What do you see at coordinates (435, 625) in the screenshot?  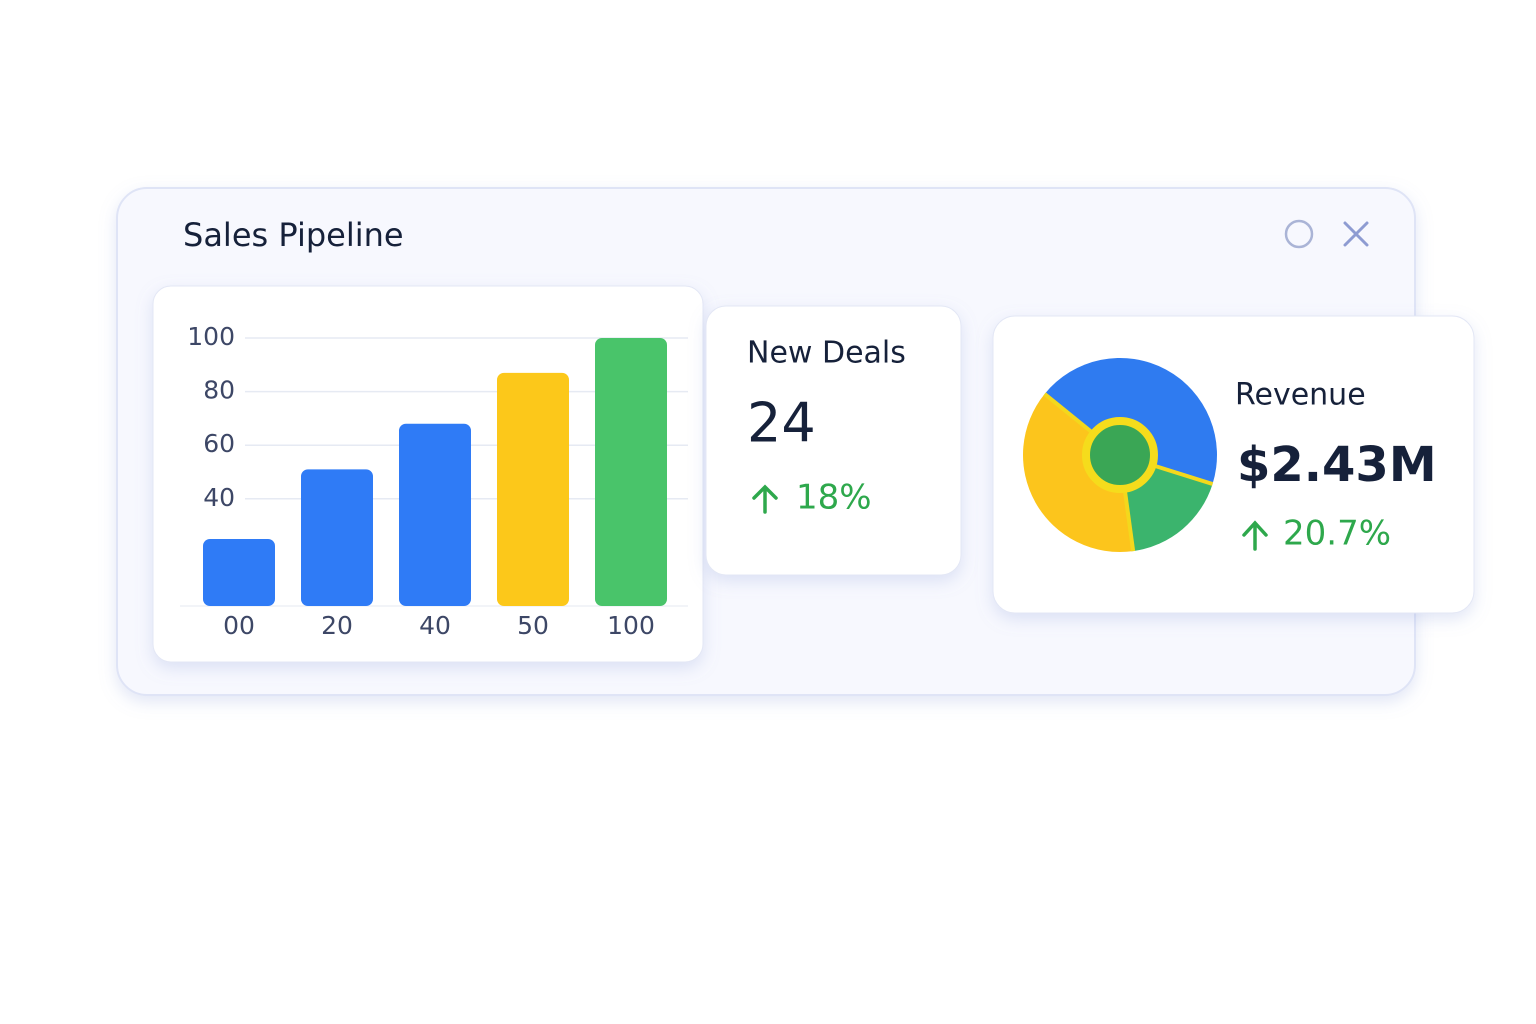 I see `x-tick-label: 40` at bounding box center [435, 625].